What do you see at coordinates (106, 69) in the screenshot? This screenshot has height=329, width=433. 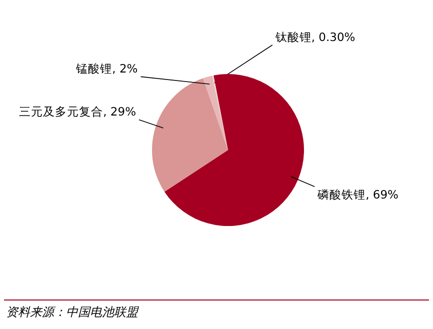 I see `slice-label: 锰酸锂, 2%` at bounding box center [106, 69].